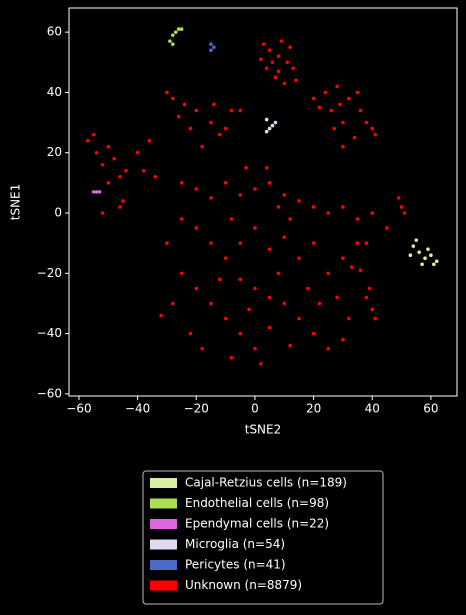 The image size is (466, 615). I want to click on legend-label: Cajal-Retzius cells (n=189), so click(266, 483).